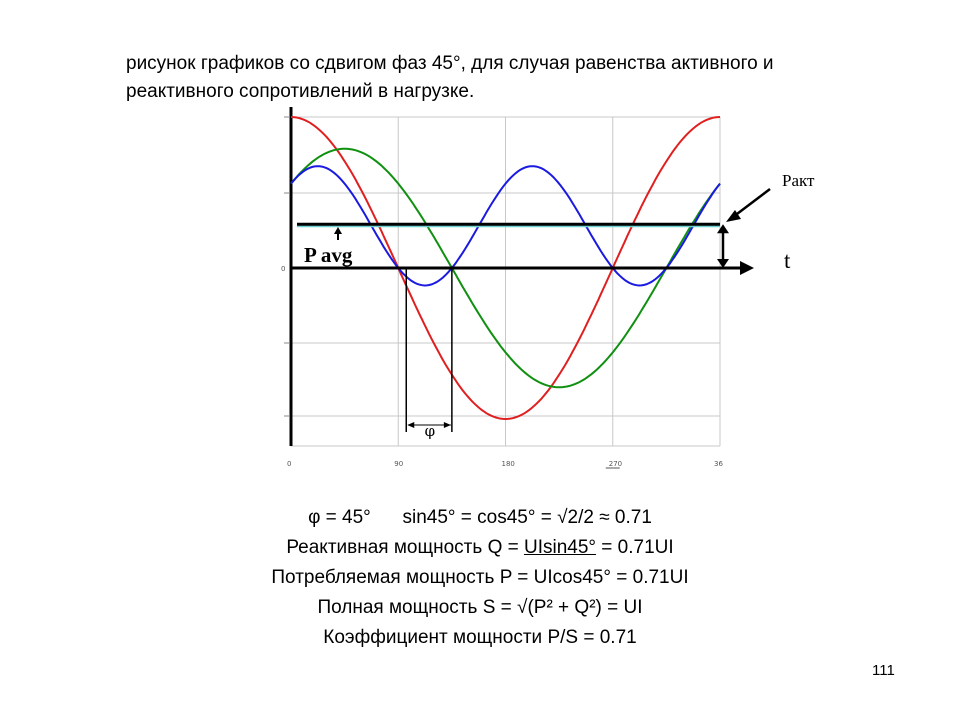 Image resolution: width=960 pixels, height=725 pixels. Describe the element at coordinates (430, 431) in the screenshot. I see `phi-label: φ` at that location.